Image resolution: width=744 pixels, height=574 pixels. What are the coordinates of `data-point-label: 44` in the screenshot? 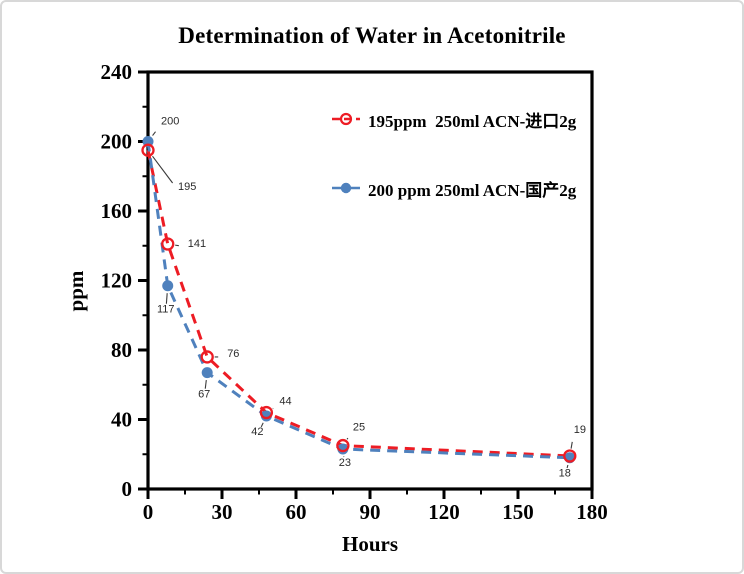 It's located at (285, 402).